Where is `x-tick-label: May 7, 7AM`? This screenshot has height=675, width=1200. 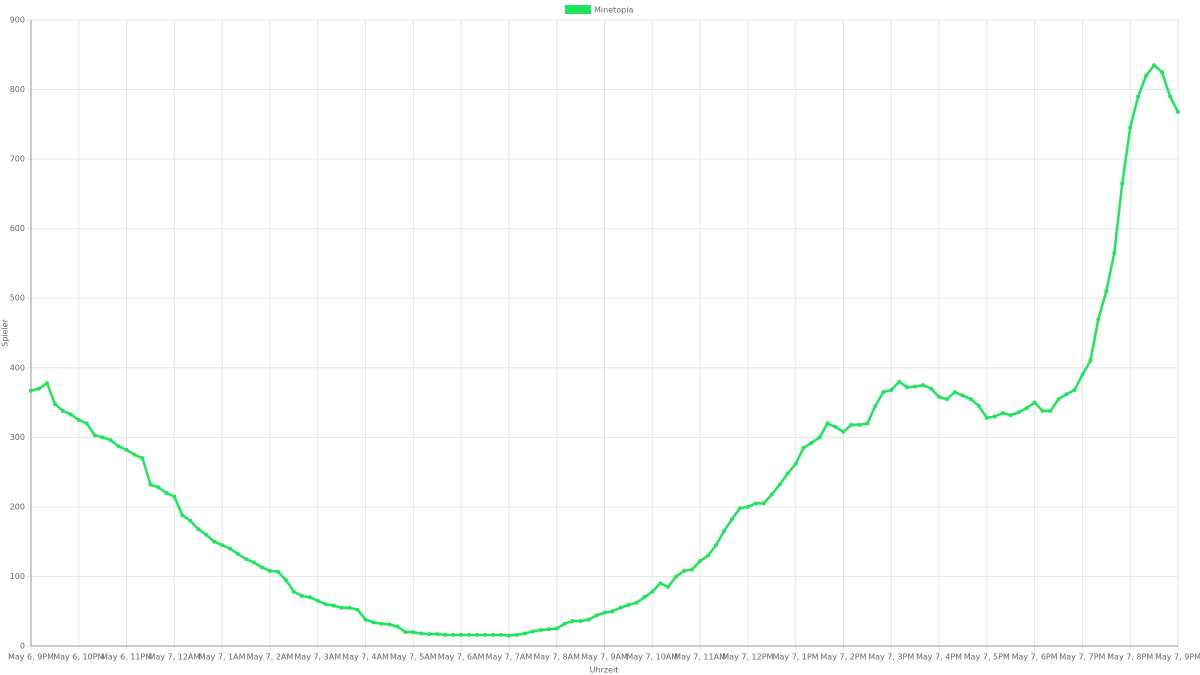
x-tick-label: May 7, 7AM is located at coordinates (509, 657).